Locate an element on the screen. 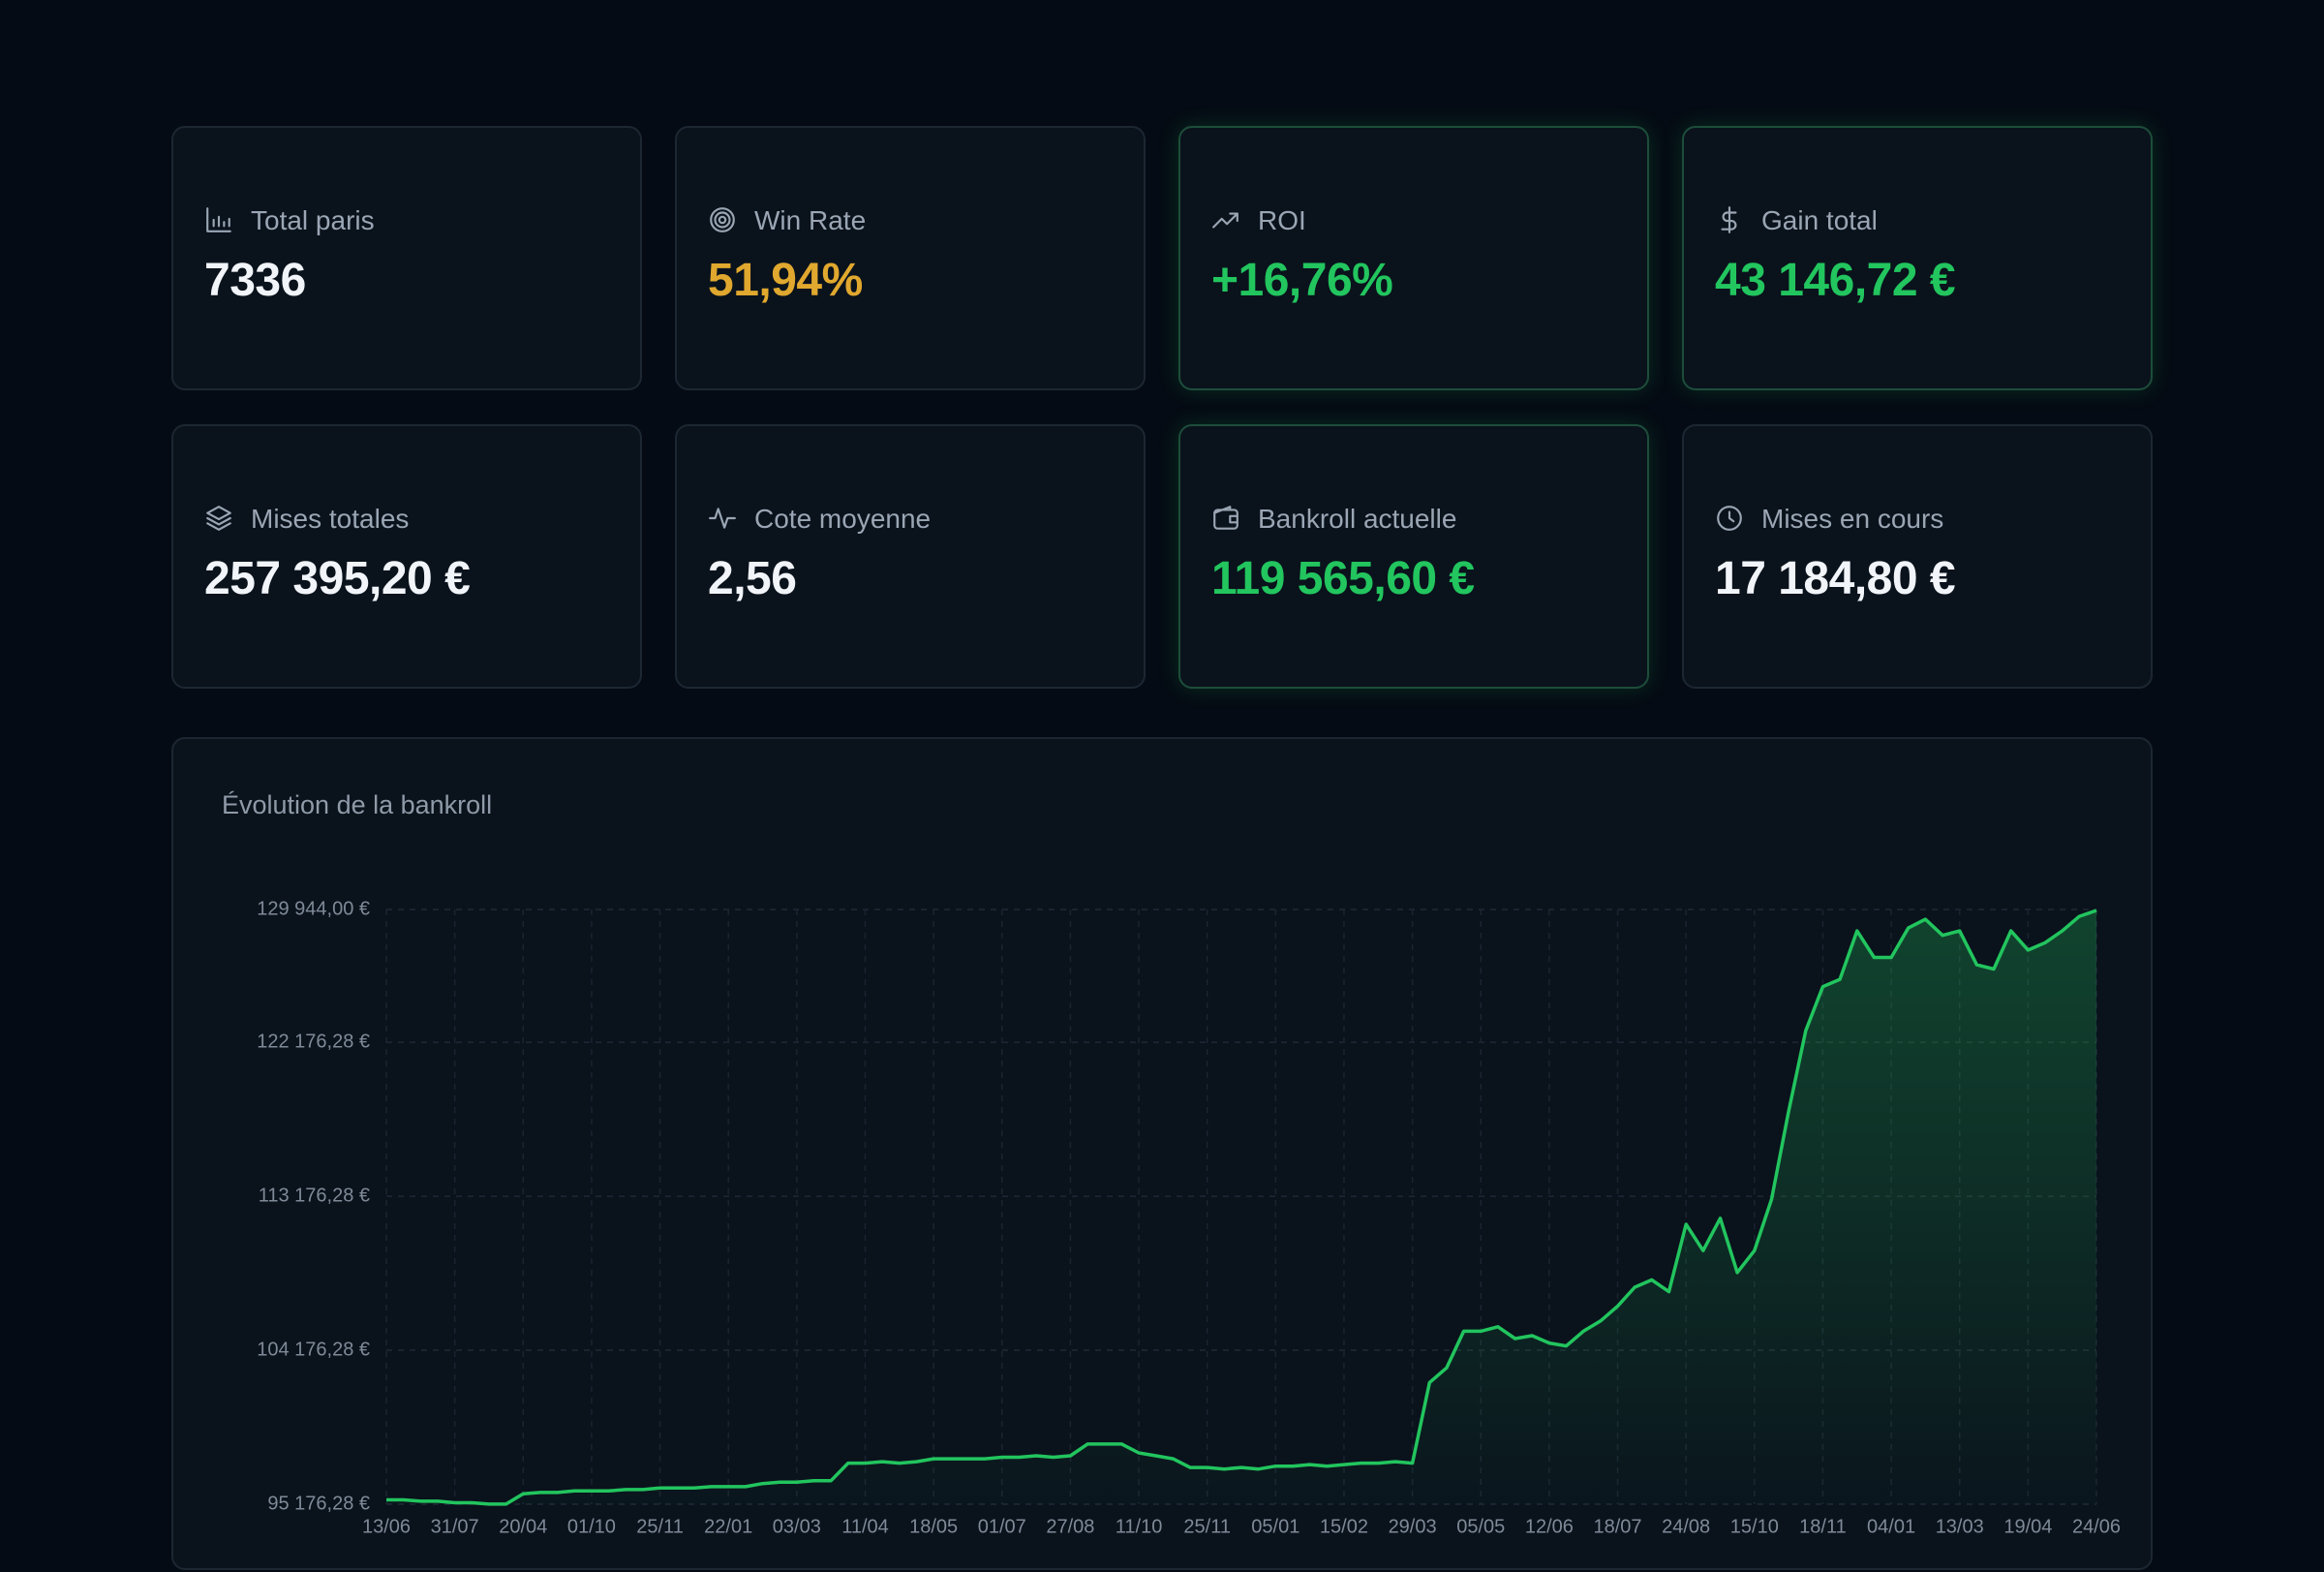 The width and height of the screenshot is (2324, 1572). x-tick-label: 05/05 is located at coordinates (1481, 1526).